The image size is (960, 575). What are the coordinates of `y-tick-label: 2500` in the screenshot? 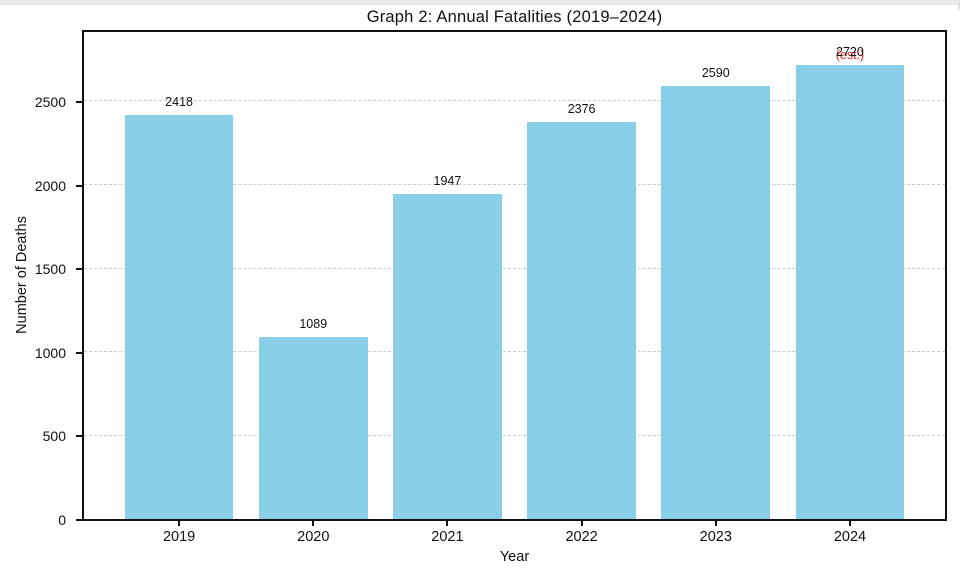 It's located at (50, 102).